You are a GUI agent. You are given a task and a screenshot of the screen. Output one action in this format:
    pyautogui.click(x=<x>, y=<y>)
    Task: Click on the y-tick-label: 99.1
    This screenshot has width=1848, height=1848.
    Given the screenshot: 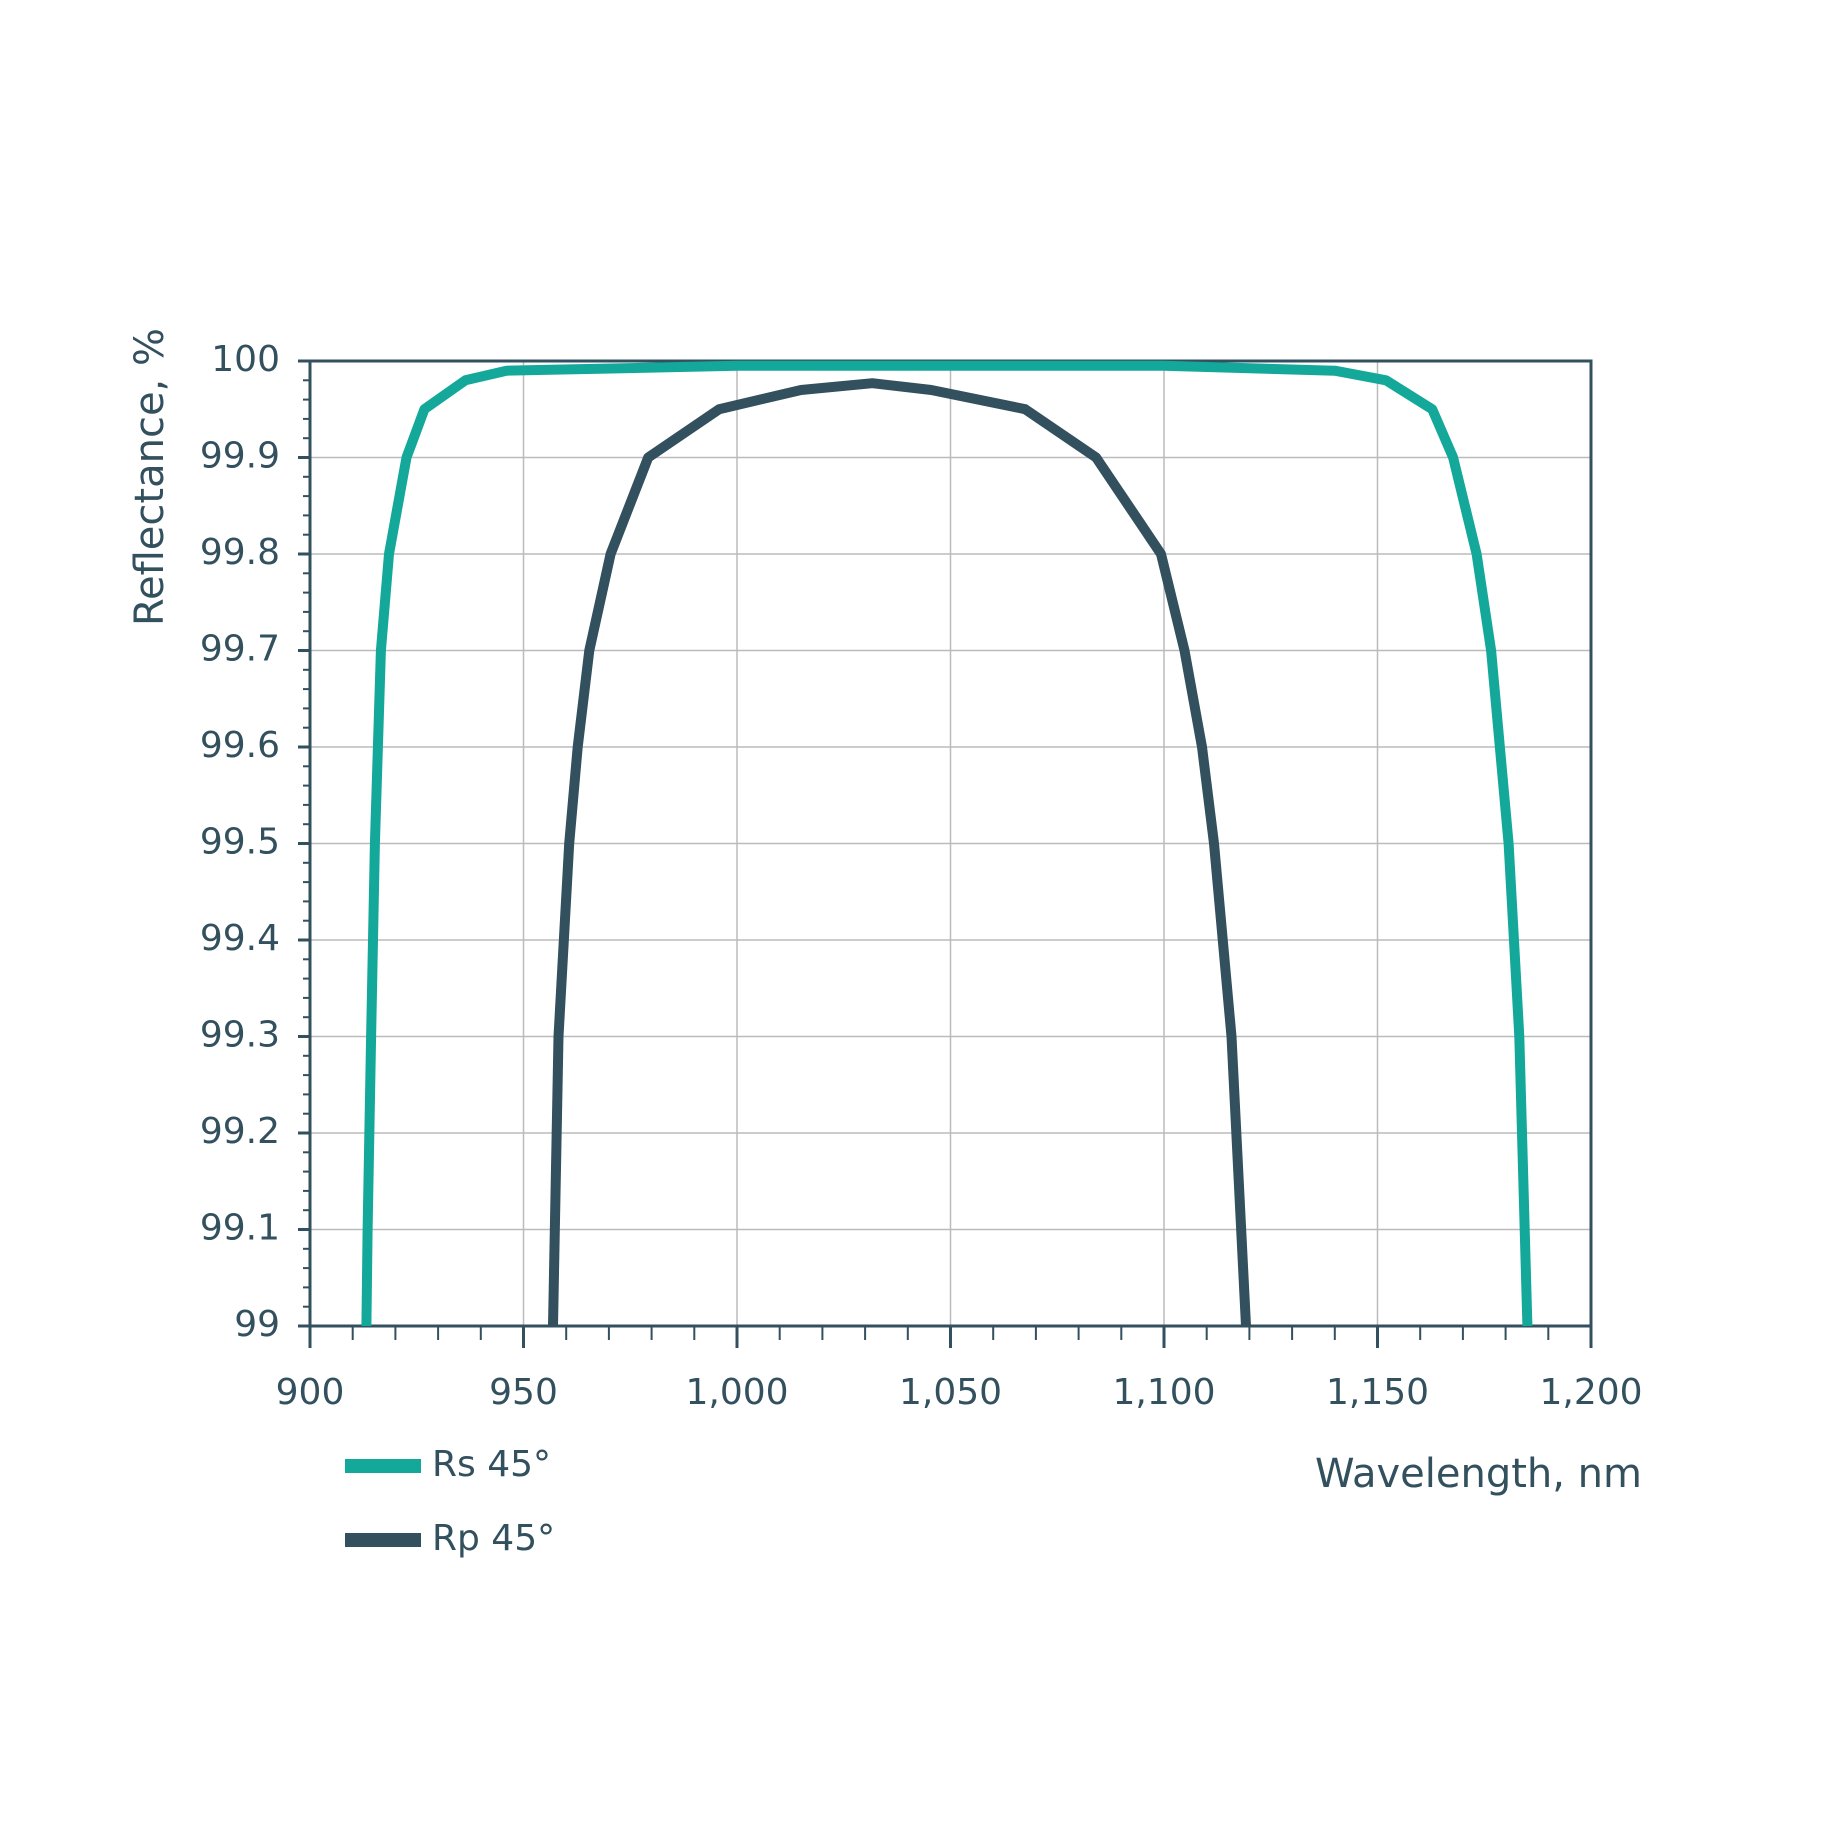 What is the action you would take?
    pyautogui.click(x=240, y=1228)
    